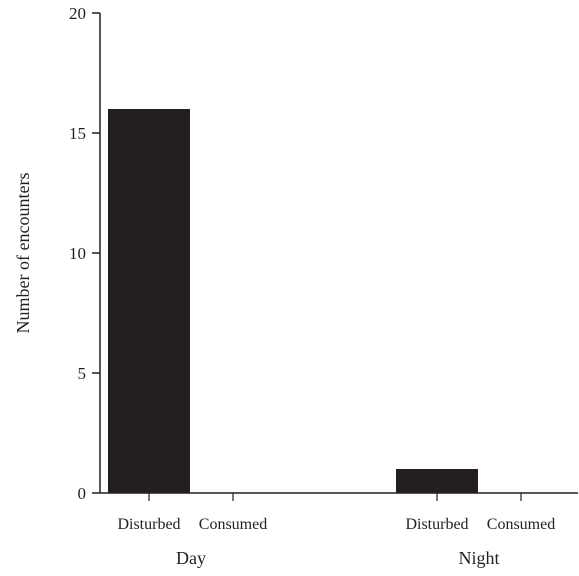 This screenshot has width=579, height=576. Describe the element at coordinates (23, 253) in the screenshot. I see `y-axis-title: Number of encounters` at that location.